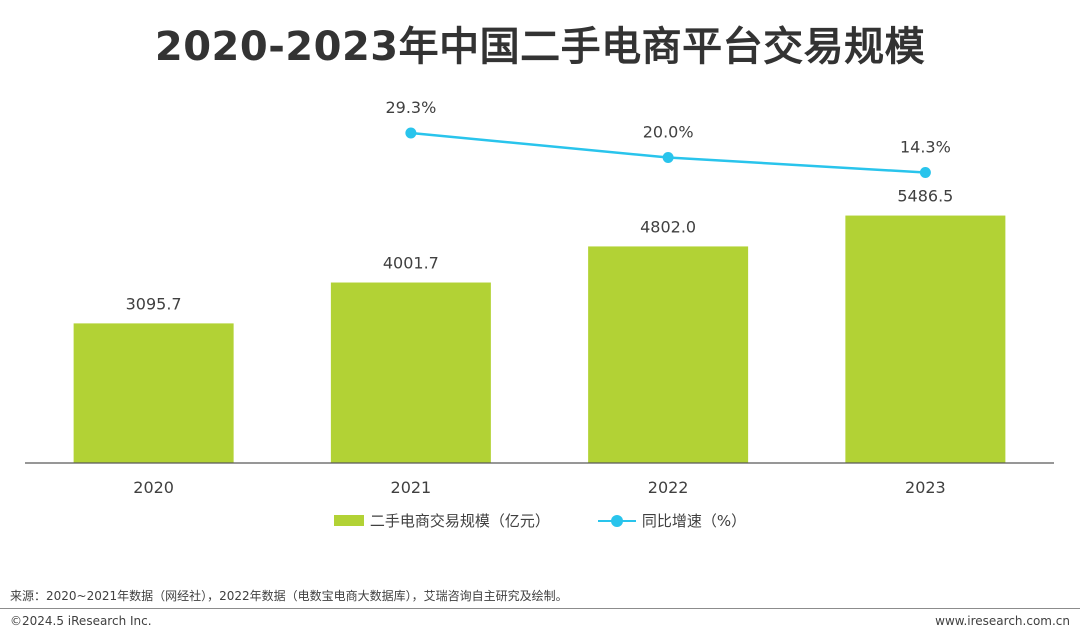  Describe the element at coordinates (925, 339) in the screenshot. I see `bar-2023` at that location.